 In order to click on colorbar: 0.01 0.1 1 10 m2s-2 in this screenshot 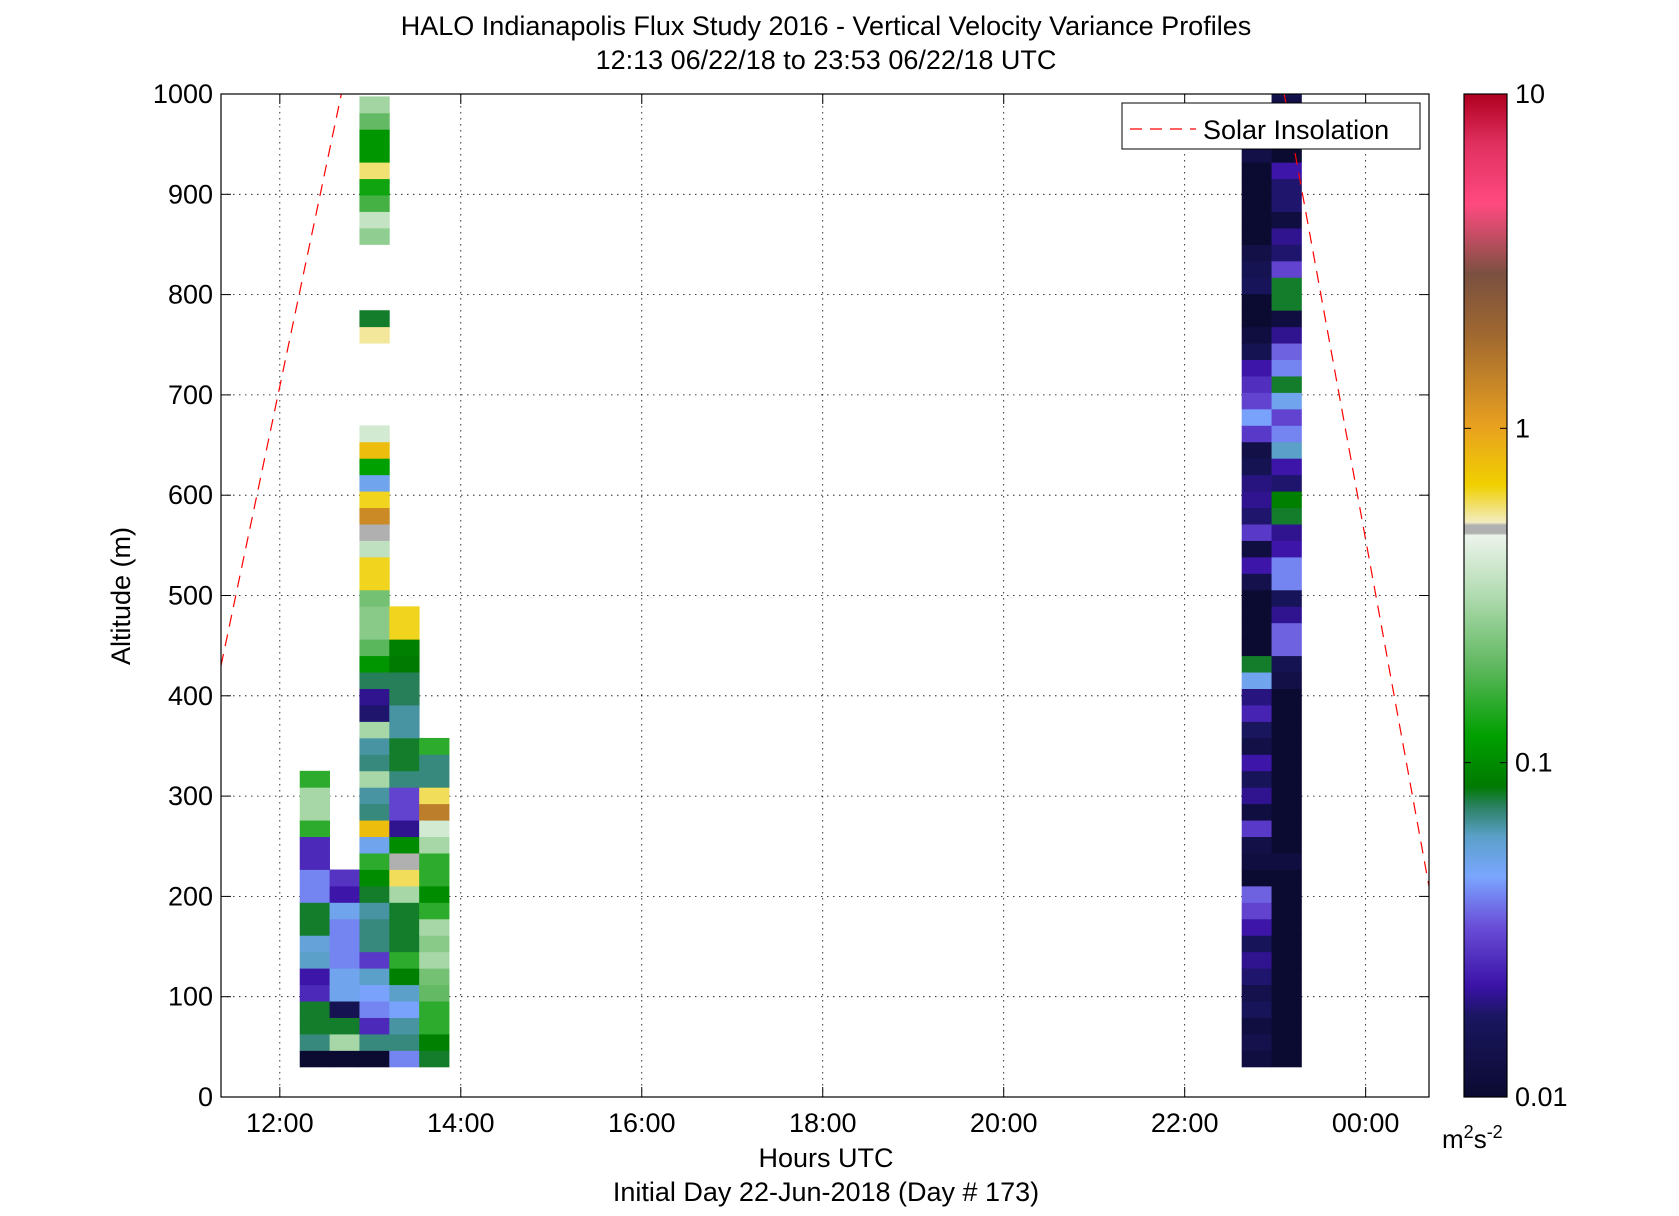, I will do `click(1505, 616)`.